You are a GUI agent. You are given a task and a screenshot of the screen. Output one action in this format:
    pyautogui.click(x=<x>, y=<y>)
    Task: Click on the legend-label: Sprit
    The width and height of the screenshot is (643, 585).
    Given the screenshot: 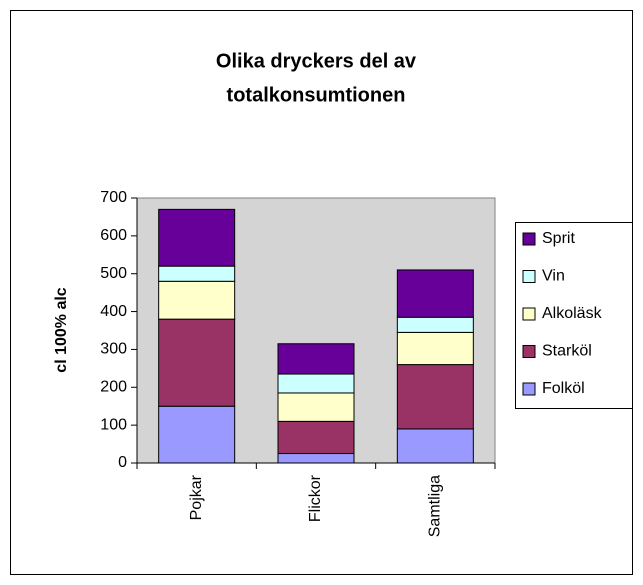 What is the action you would take?
    pyautogui.click(x=558, y=238)
    